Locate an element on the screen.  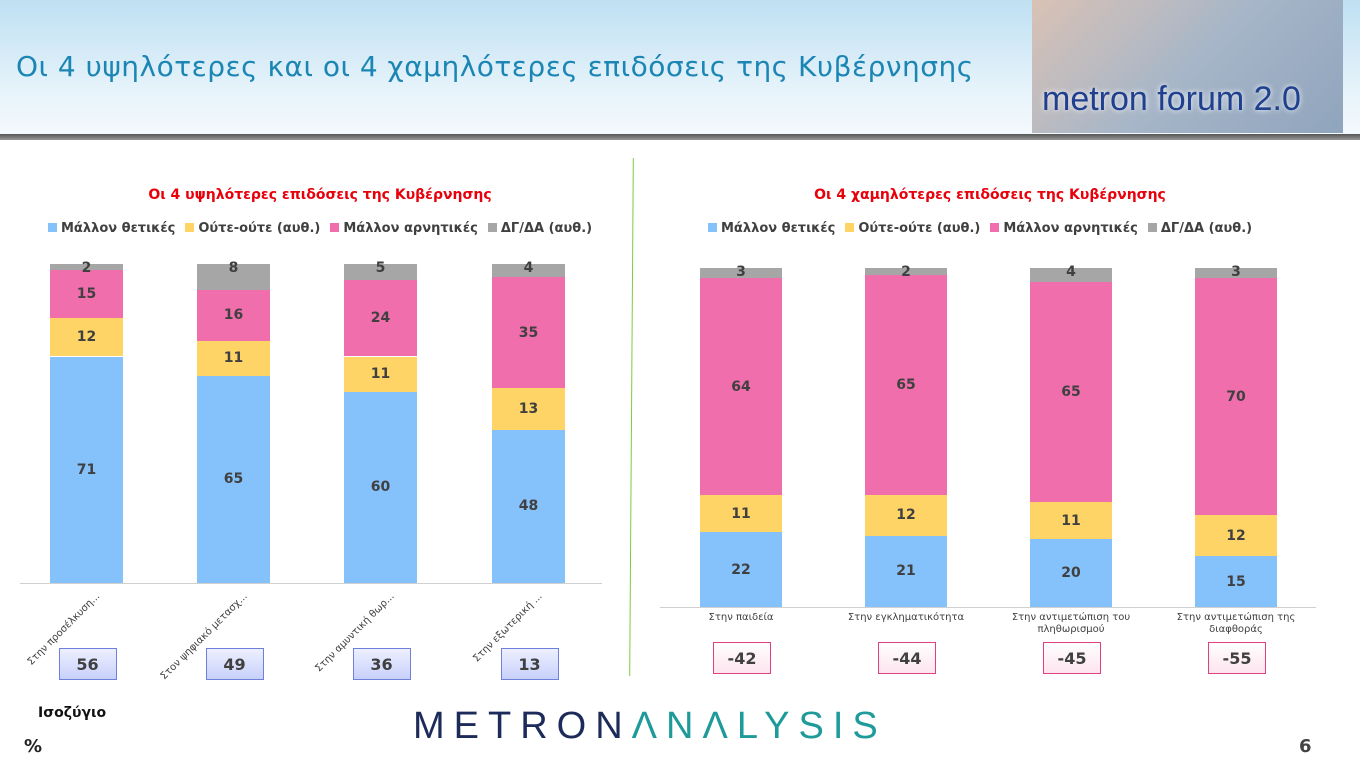
logo-text: metron forum 2.0 is located at coordinates (1171, 99).